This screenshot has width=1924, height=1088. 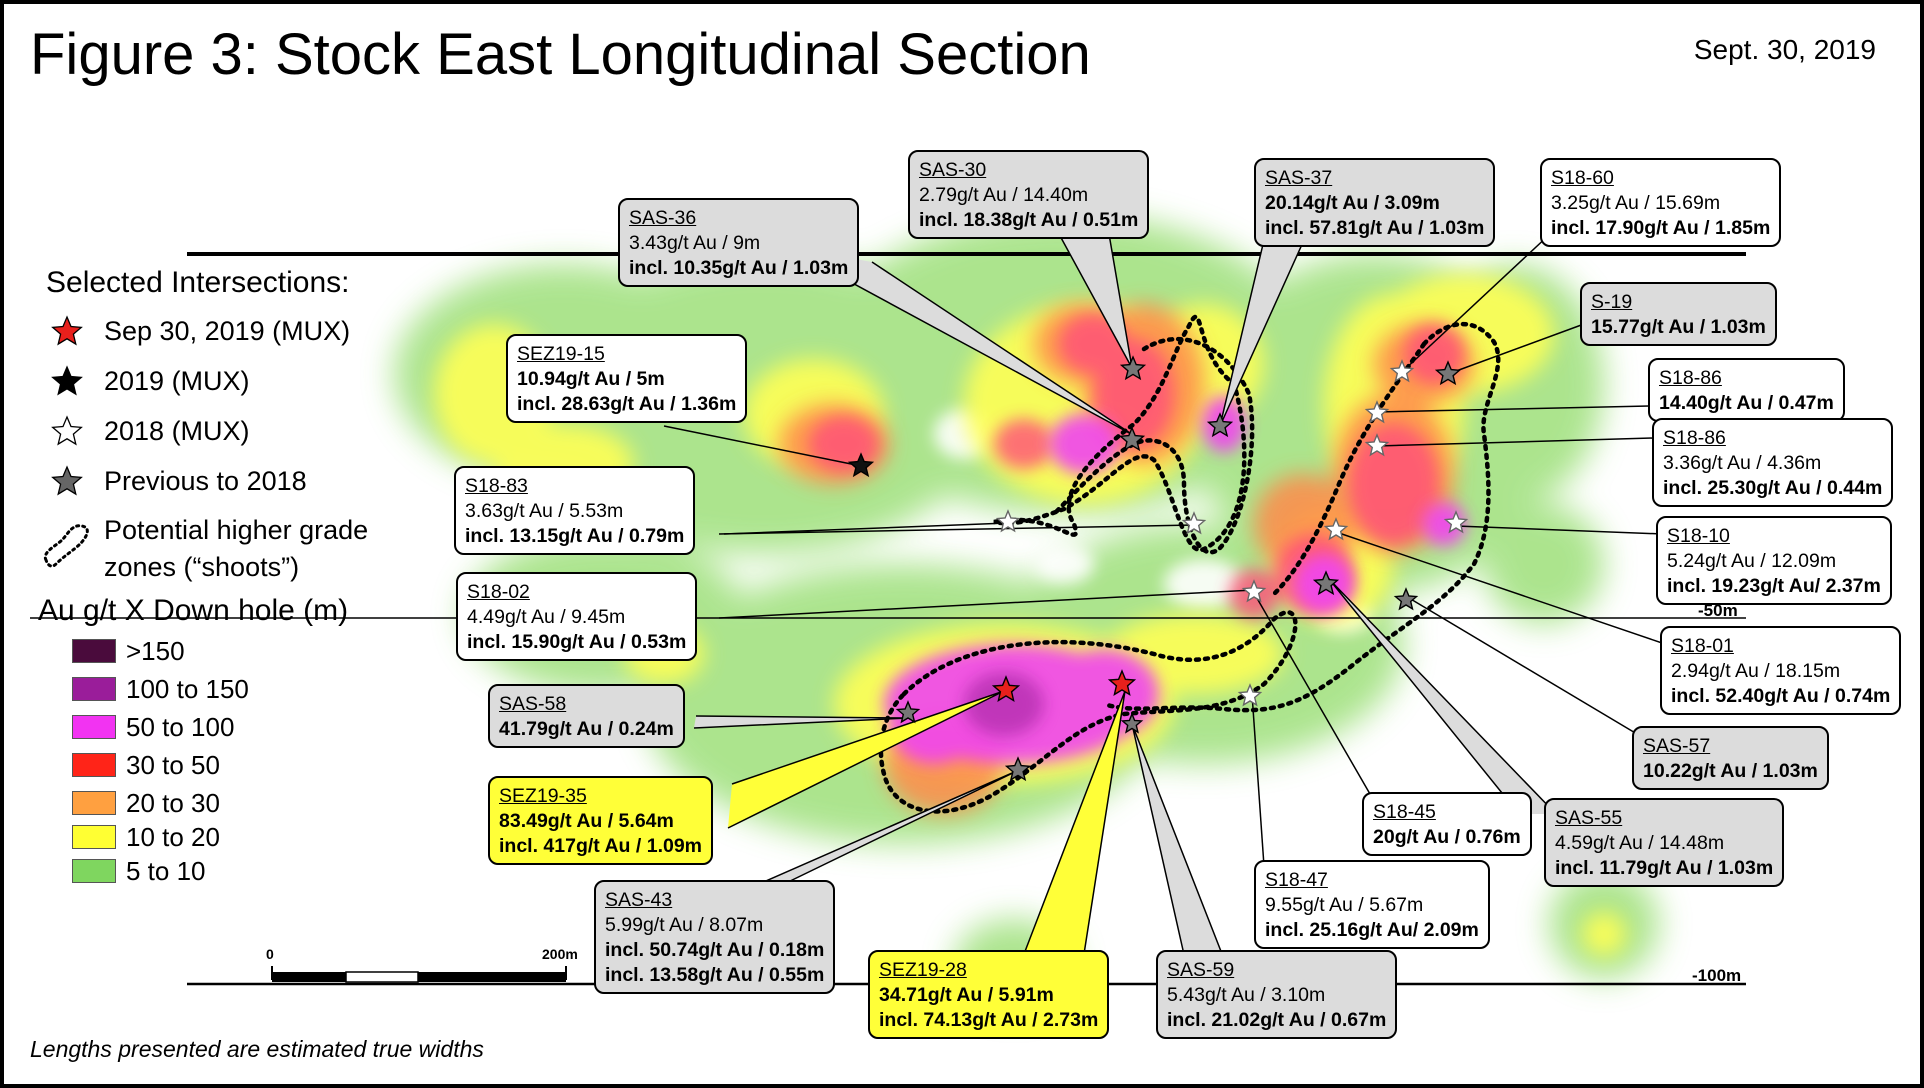 I want to click on assay-line: 5.99g/t Au / 8.07m, so click(x=684, y=925).